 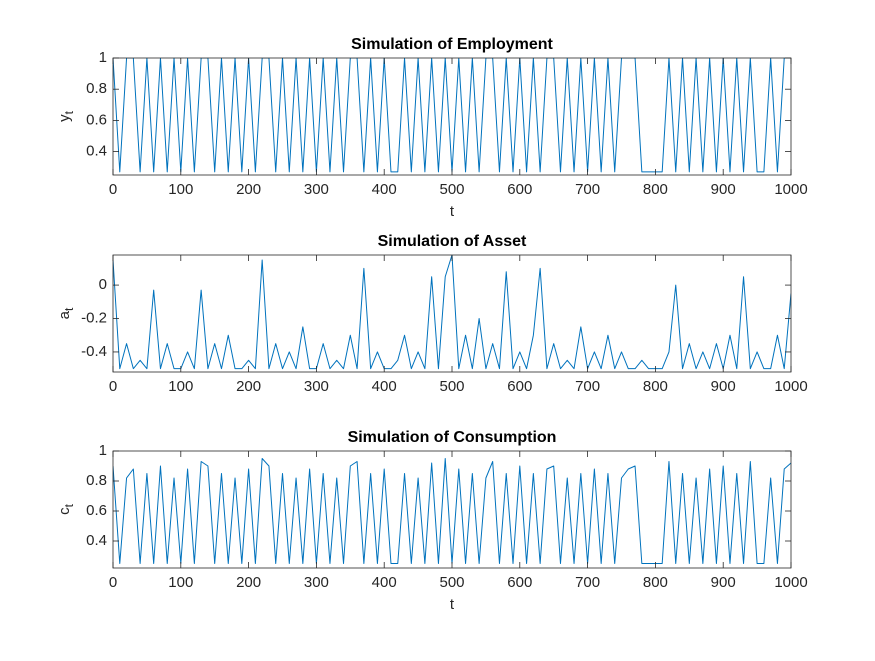 I want to click on y-axis-label: at, so click(x=66, y=313).